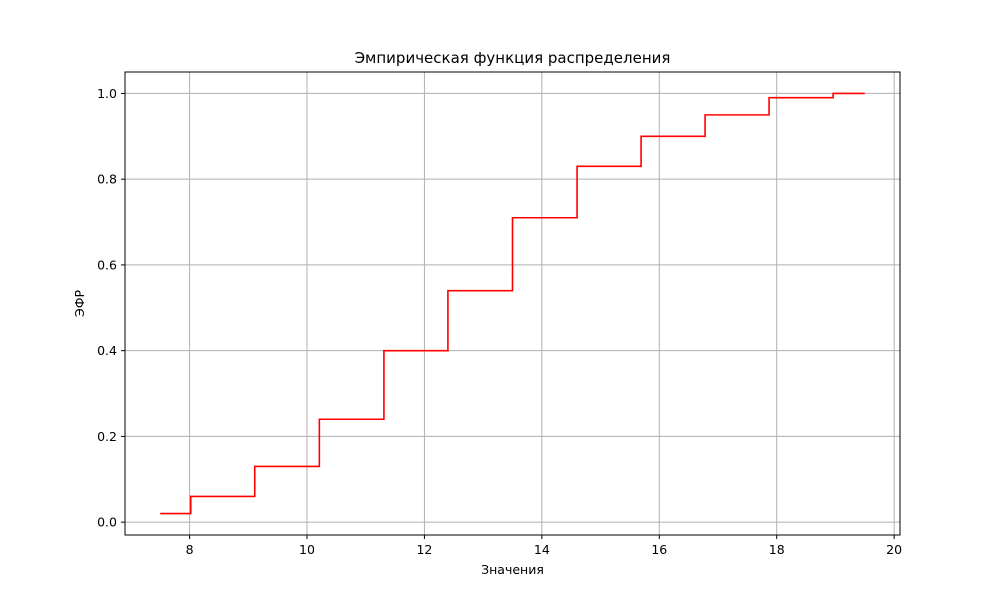 Image resolution: width=1000 pixels, height=600 pixels. I want to click on x-tick-label: 16, so click(659, 549).